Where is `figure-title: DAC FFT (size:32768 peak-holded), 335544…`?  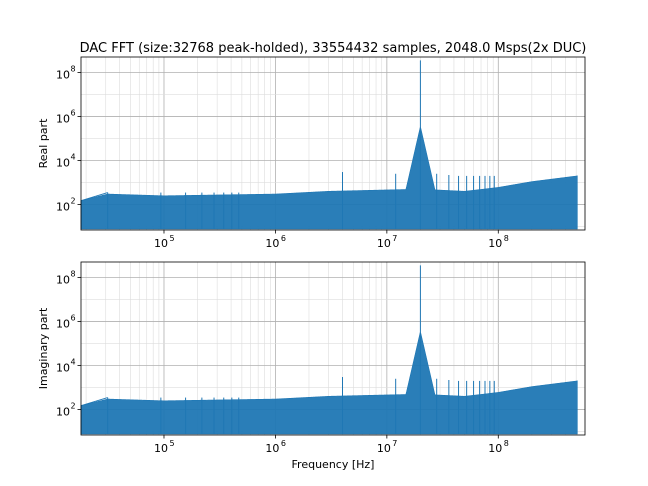
figure-title: DAC FFT (size:32768 peak-holded), 335544… is located at coordinates (333, 48).